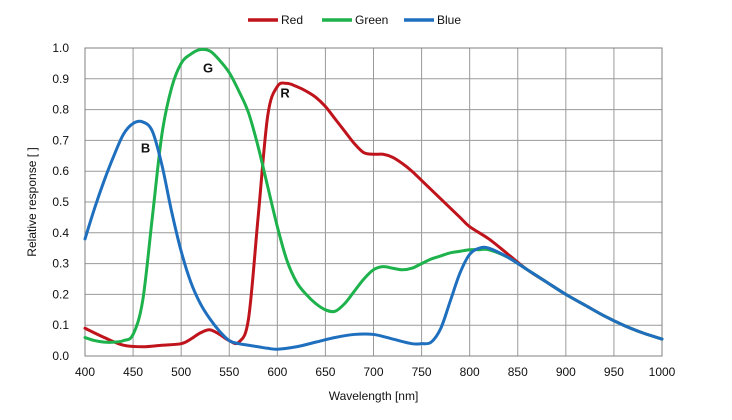  Describe the element at coordinates (614, 372) in the screenshot. I see `x-tick-label: 950` at that location.